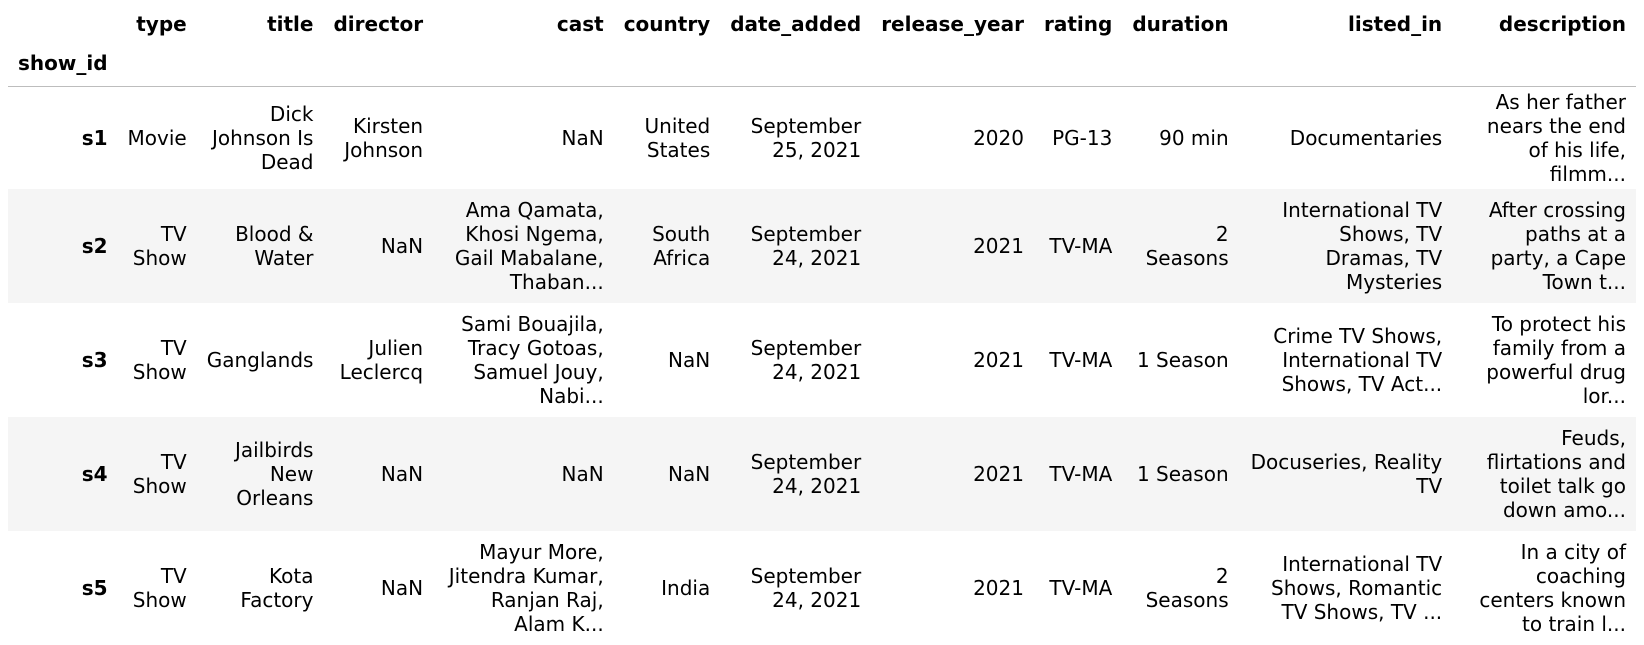 This screenshot has height=645, width=1644. What do you see at coordinates (161, 23) in the screenshot?
I see `column-header-type: type` at bounding box center [161, 23].